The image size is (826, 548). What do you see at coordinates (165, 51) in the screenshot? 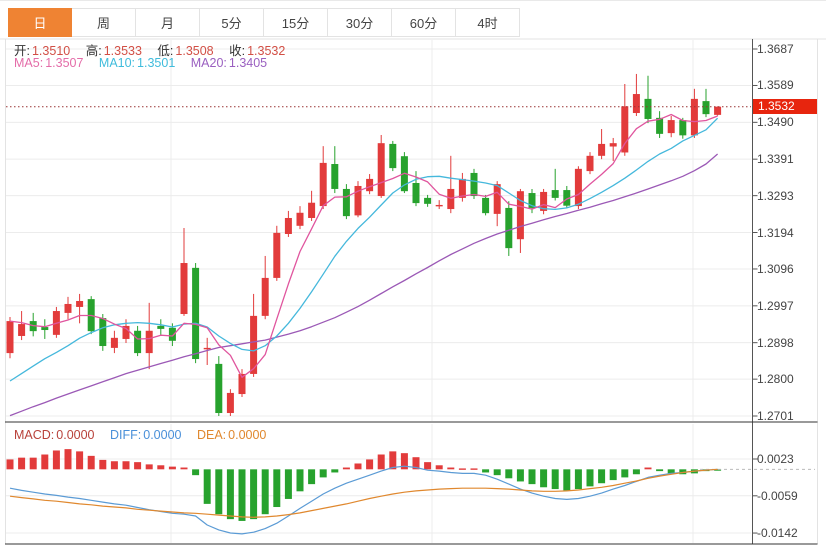
I see `low-label: 低:` at bounding box center [165, 51].